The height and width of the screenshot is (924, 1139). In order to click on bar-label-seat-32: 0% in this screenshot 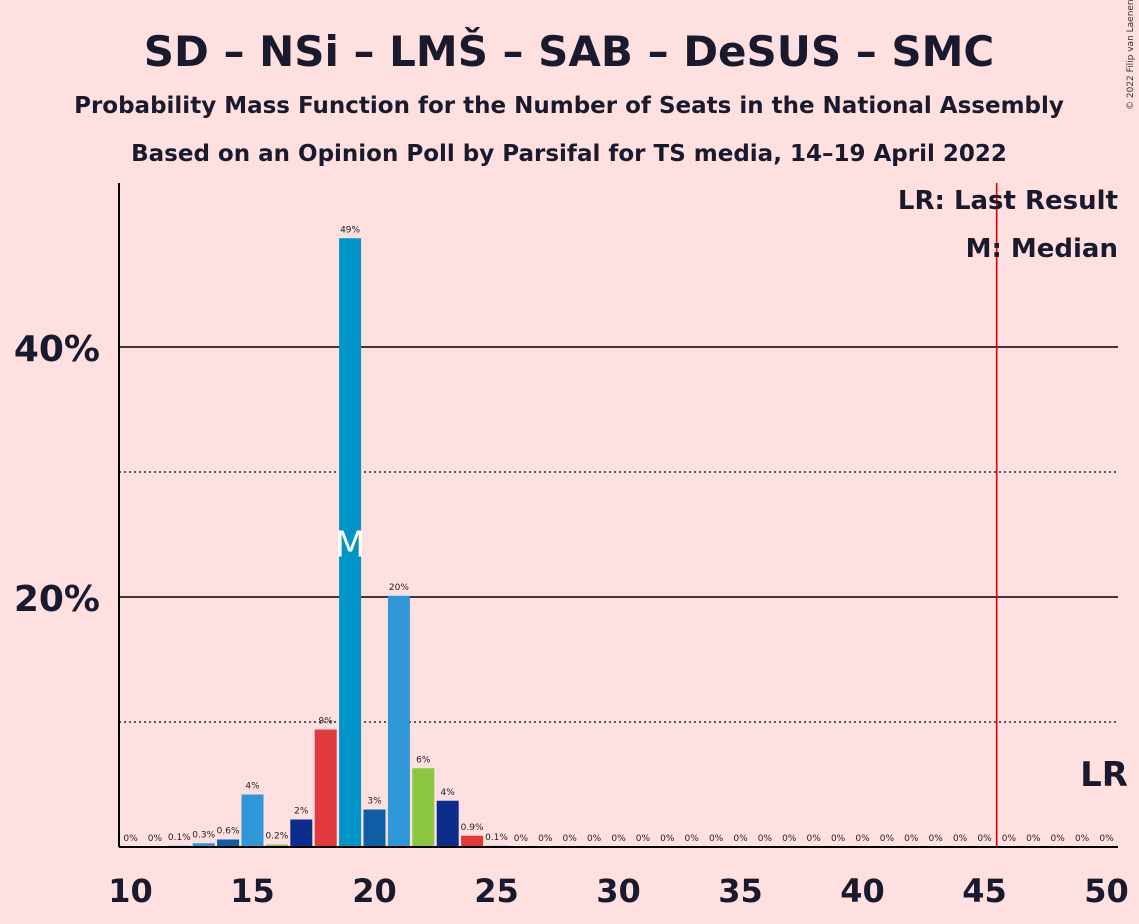, I will do `click(667, 839)`.